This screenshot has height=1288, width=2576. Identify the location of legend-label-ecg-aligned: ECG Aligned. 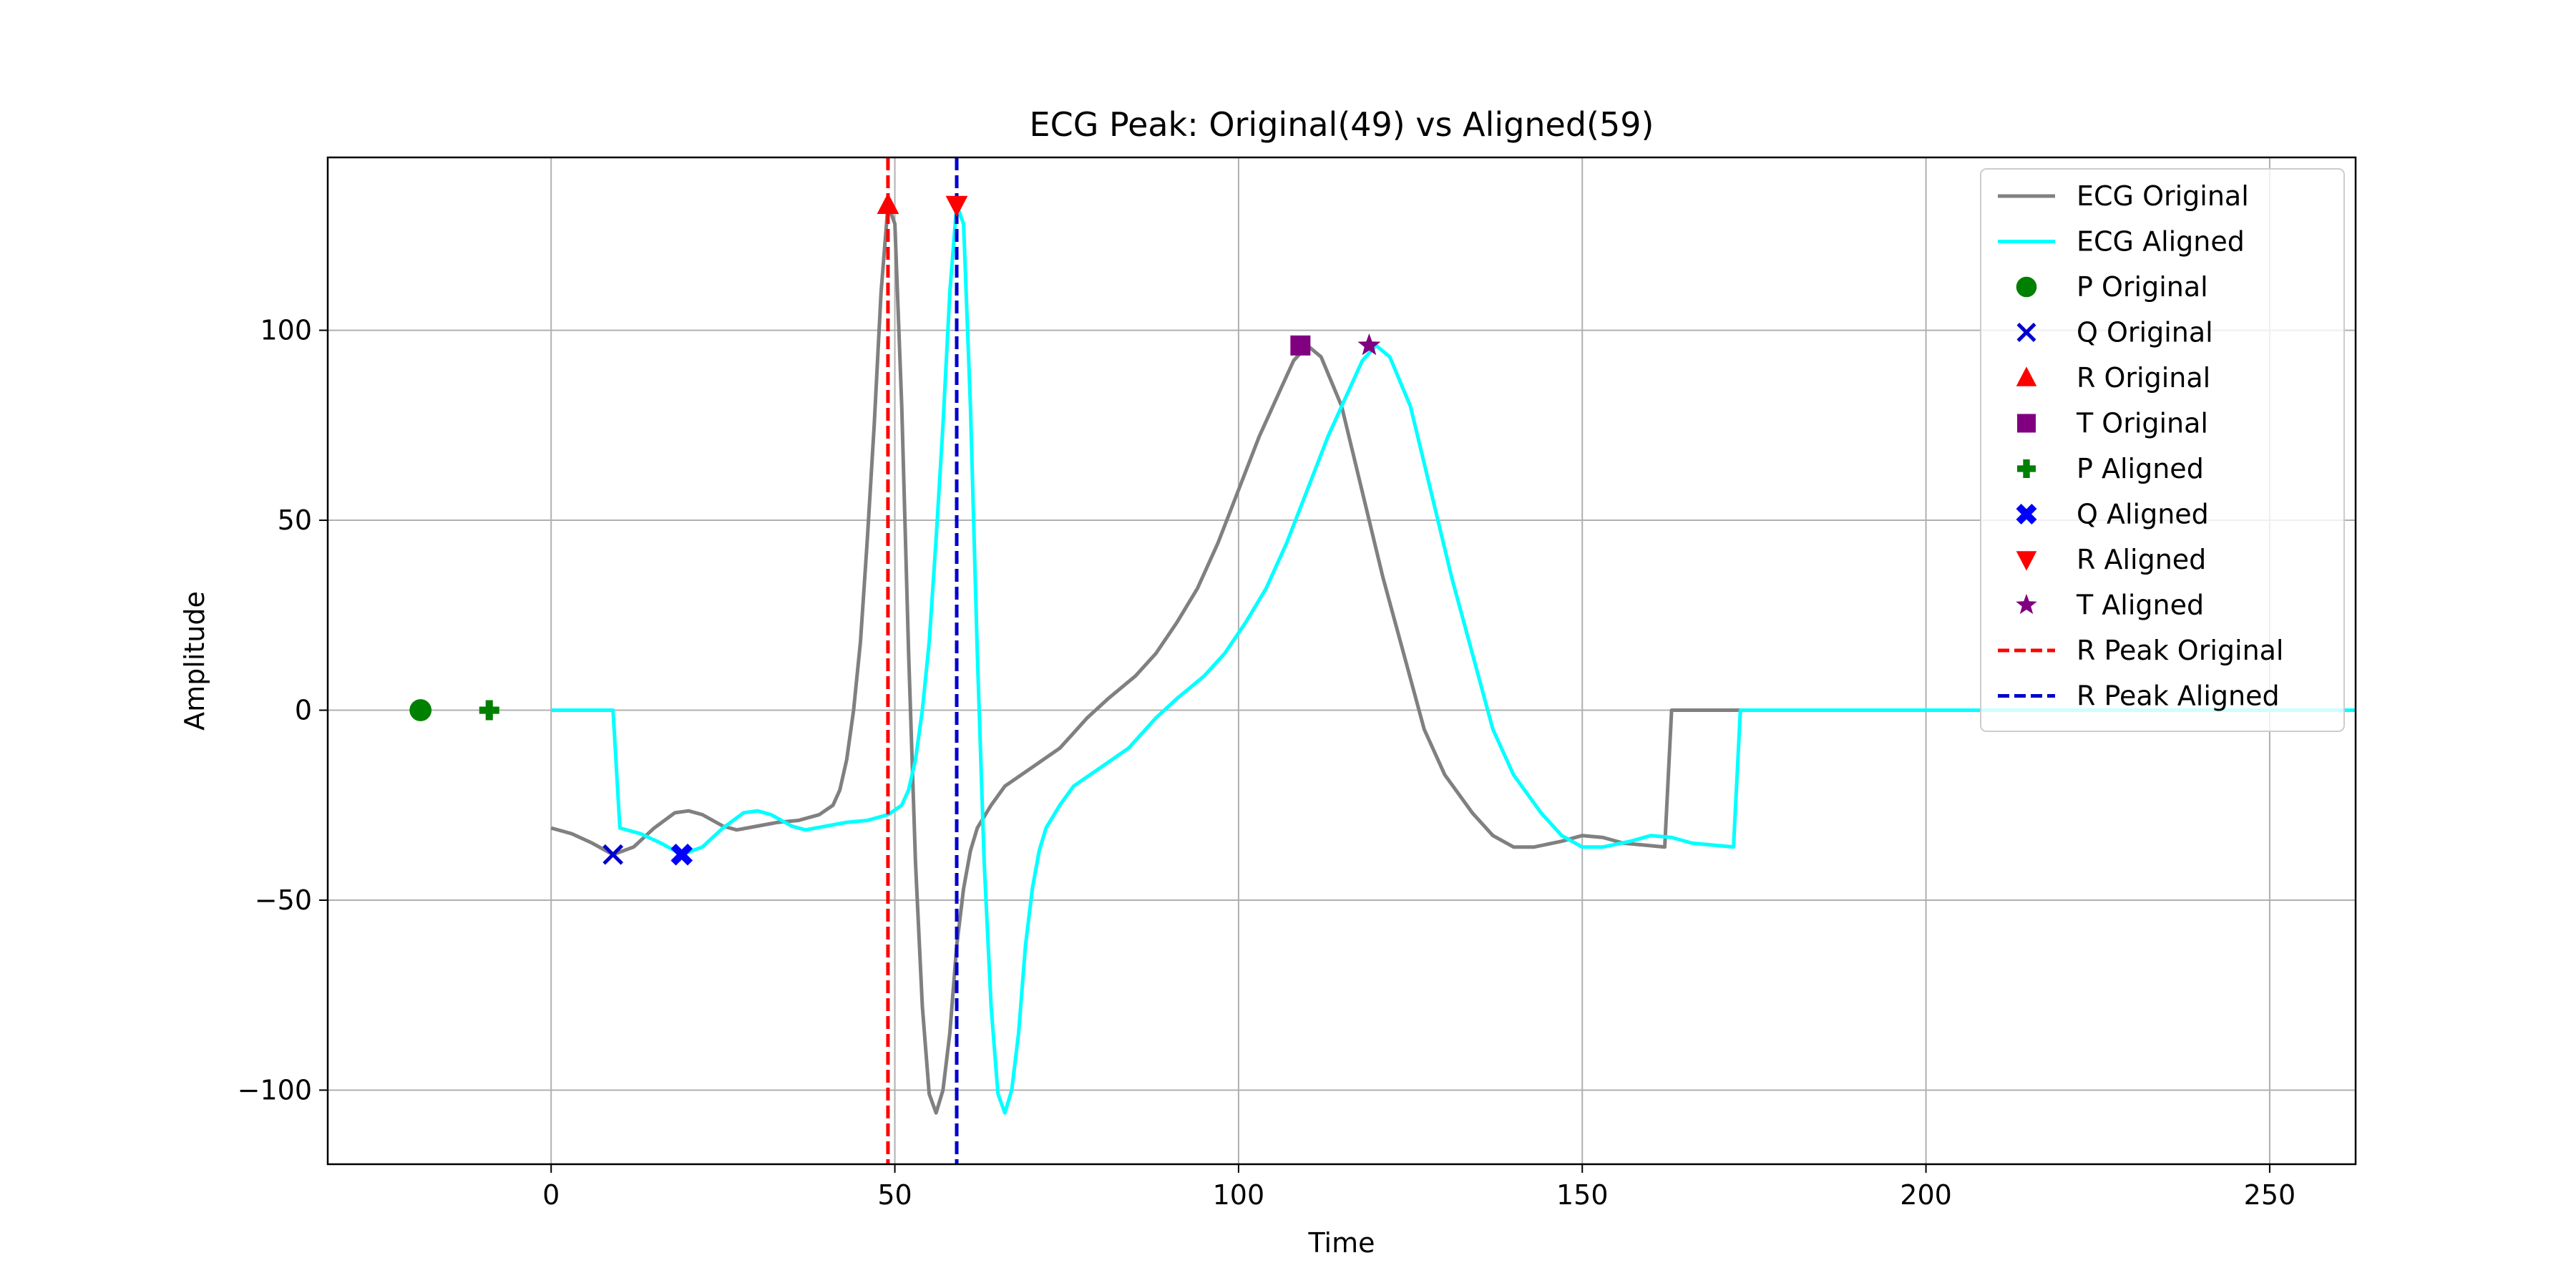
(2161, 242).